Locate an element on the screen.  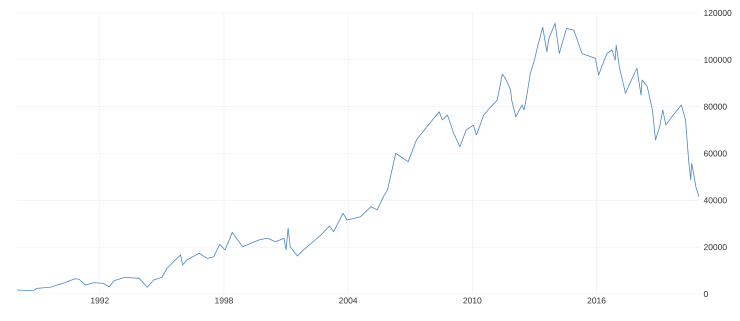
x-tick-label: 2010 is located at coordinates (472, 301).